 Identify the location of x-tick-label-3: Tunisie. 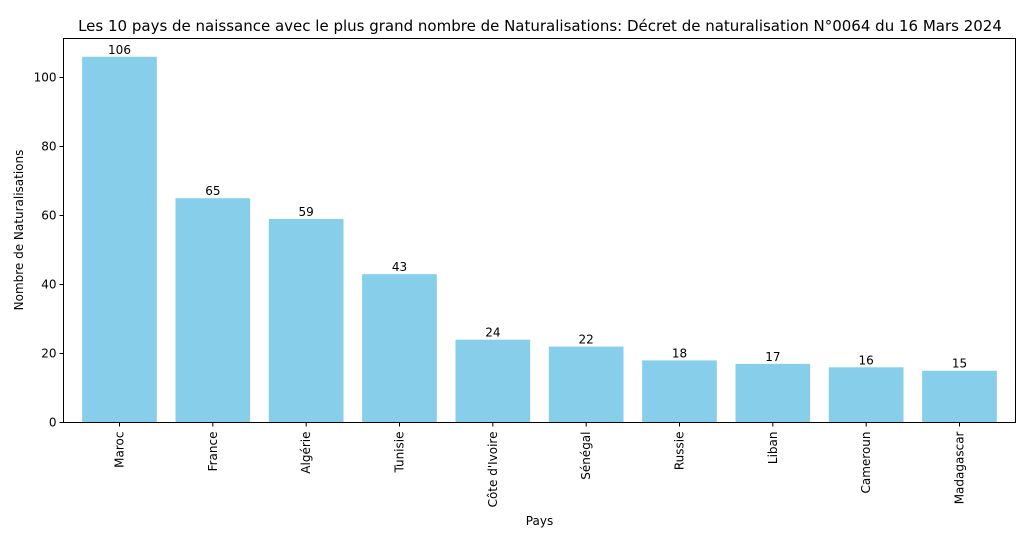
(400, 453).